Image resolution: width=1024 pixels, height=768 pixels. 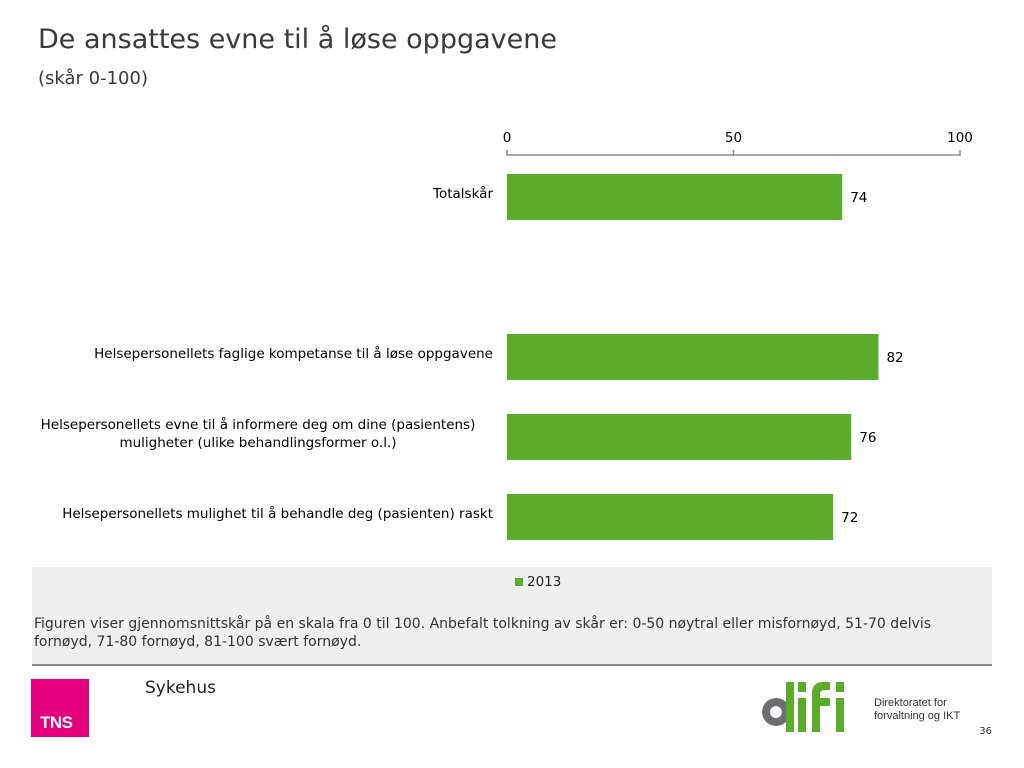 I want to click on legend: 2013, so click(x=538, y=582).